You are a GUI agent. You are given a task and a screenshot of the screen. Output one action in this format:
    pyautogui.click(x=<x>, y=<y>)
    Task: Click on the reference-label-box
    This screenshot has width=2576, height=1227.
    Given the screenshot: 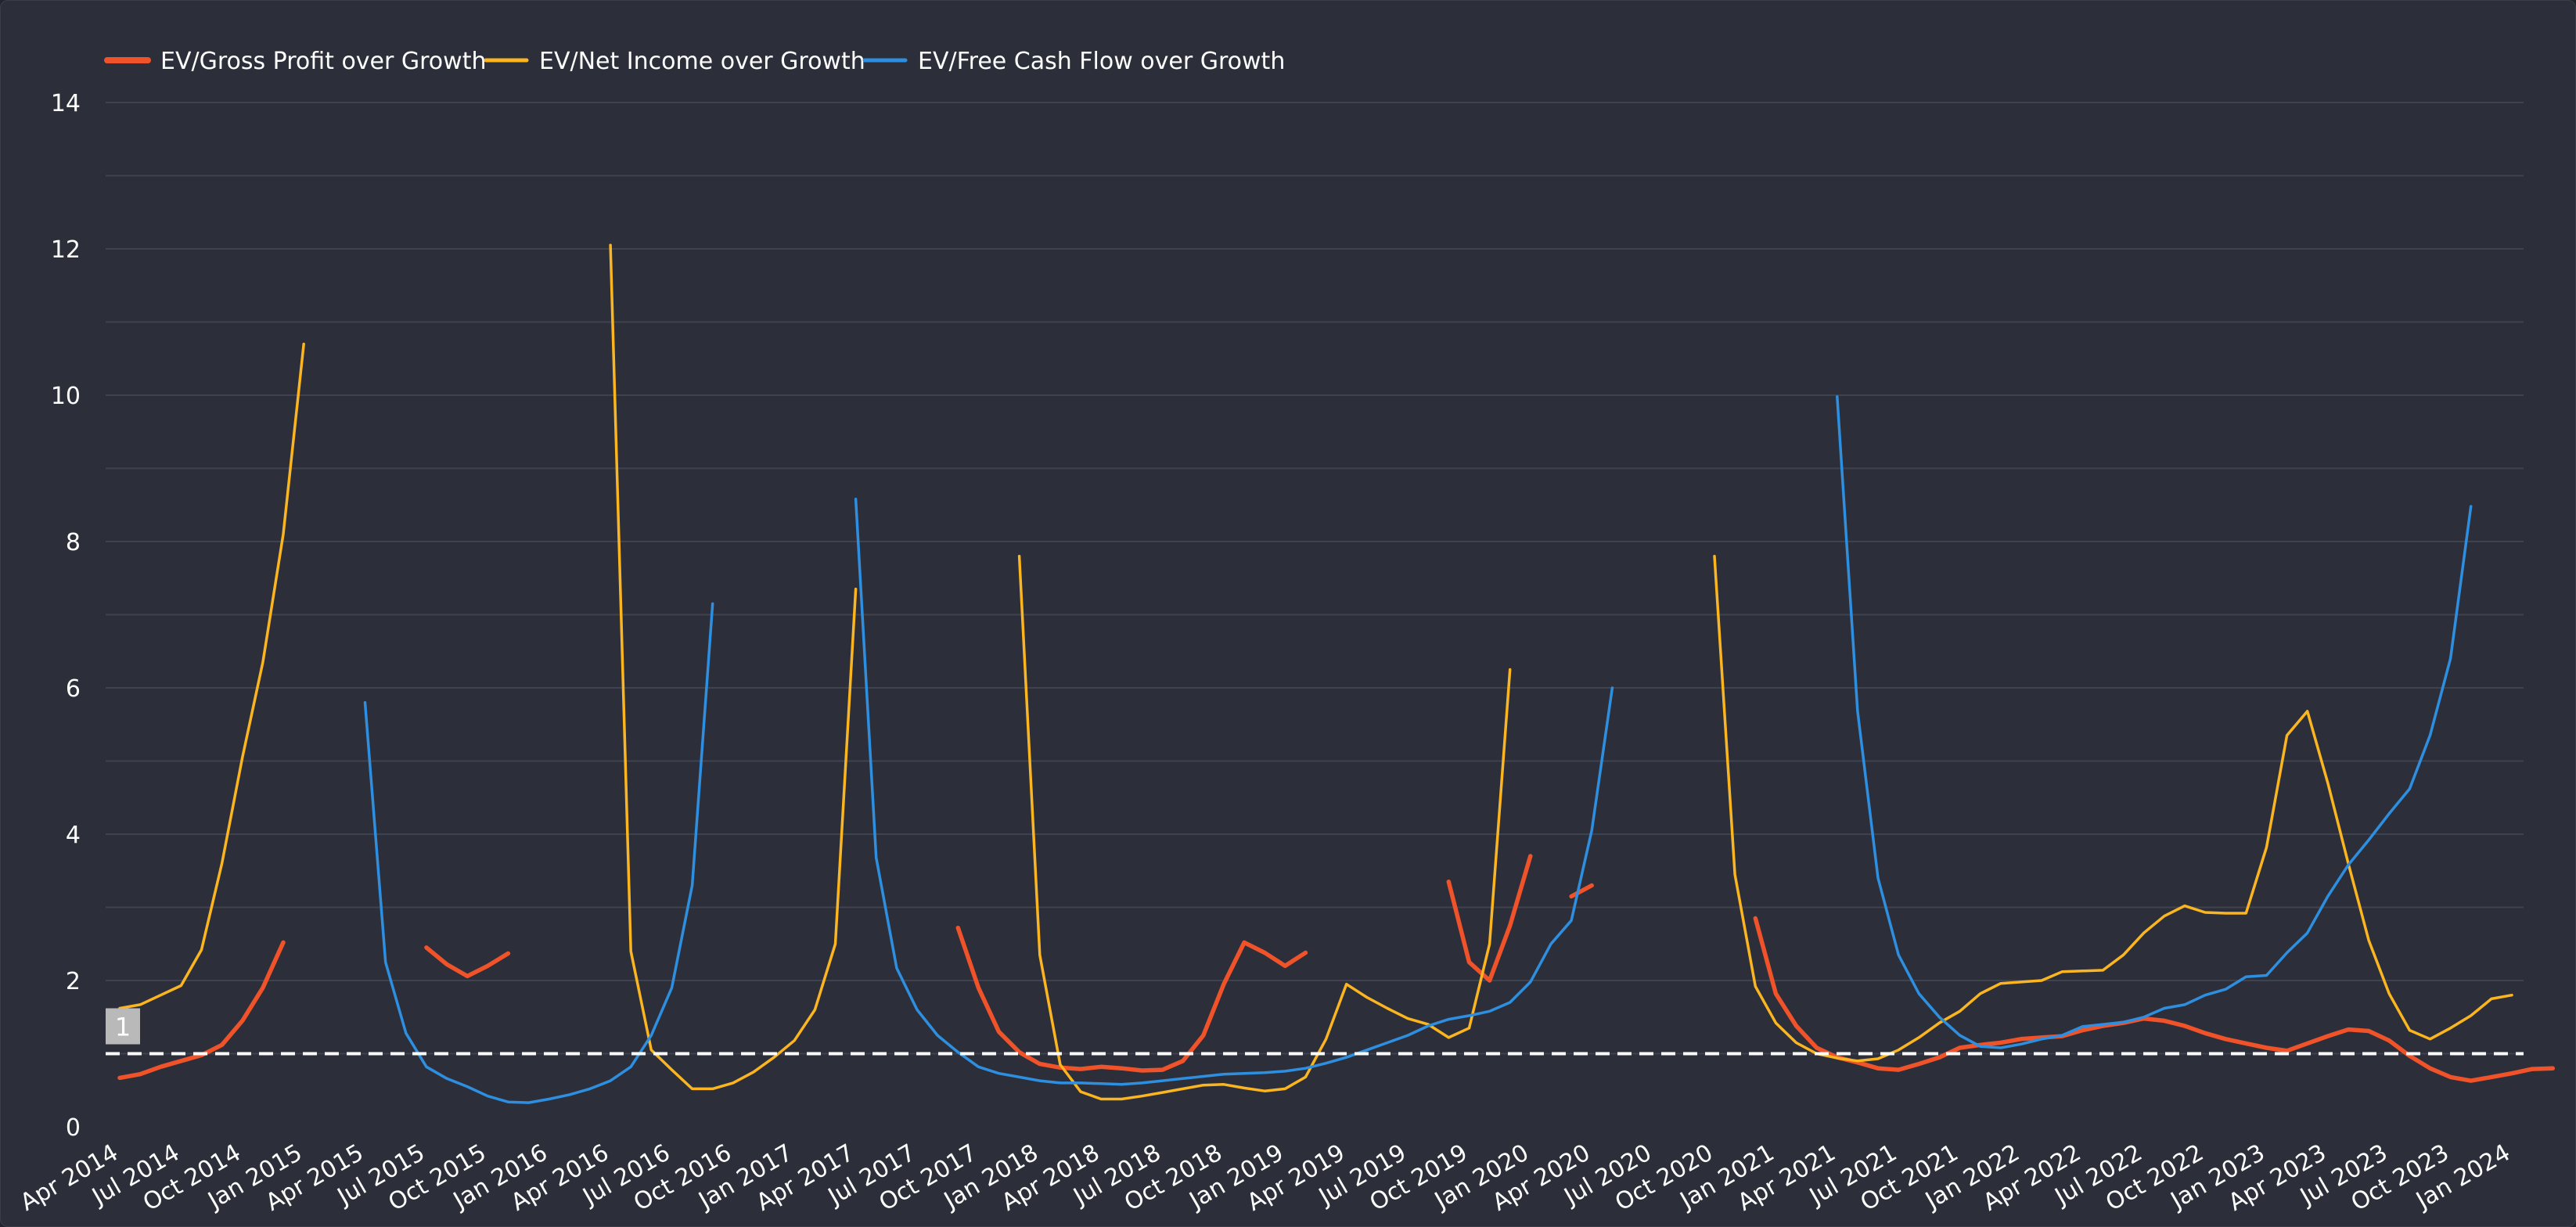 What is the action you would take?
    pyautogui.click(x=123, y=1026)
    